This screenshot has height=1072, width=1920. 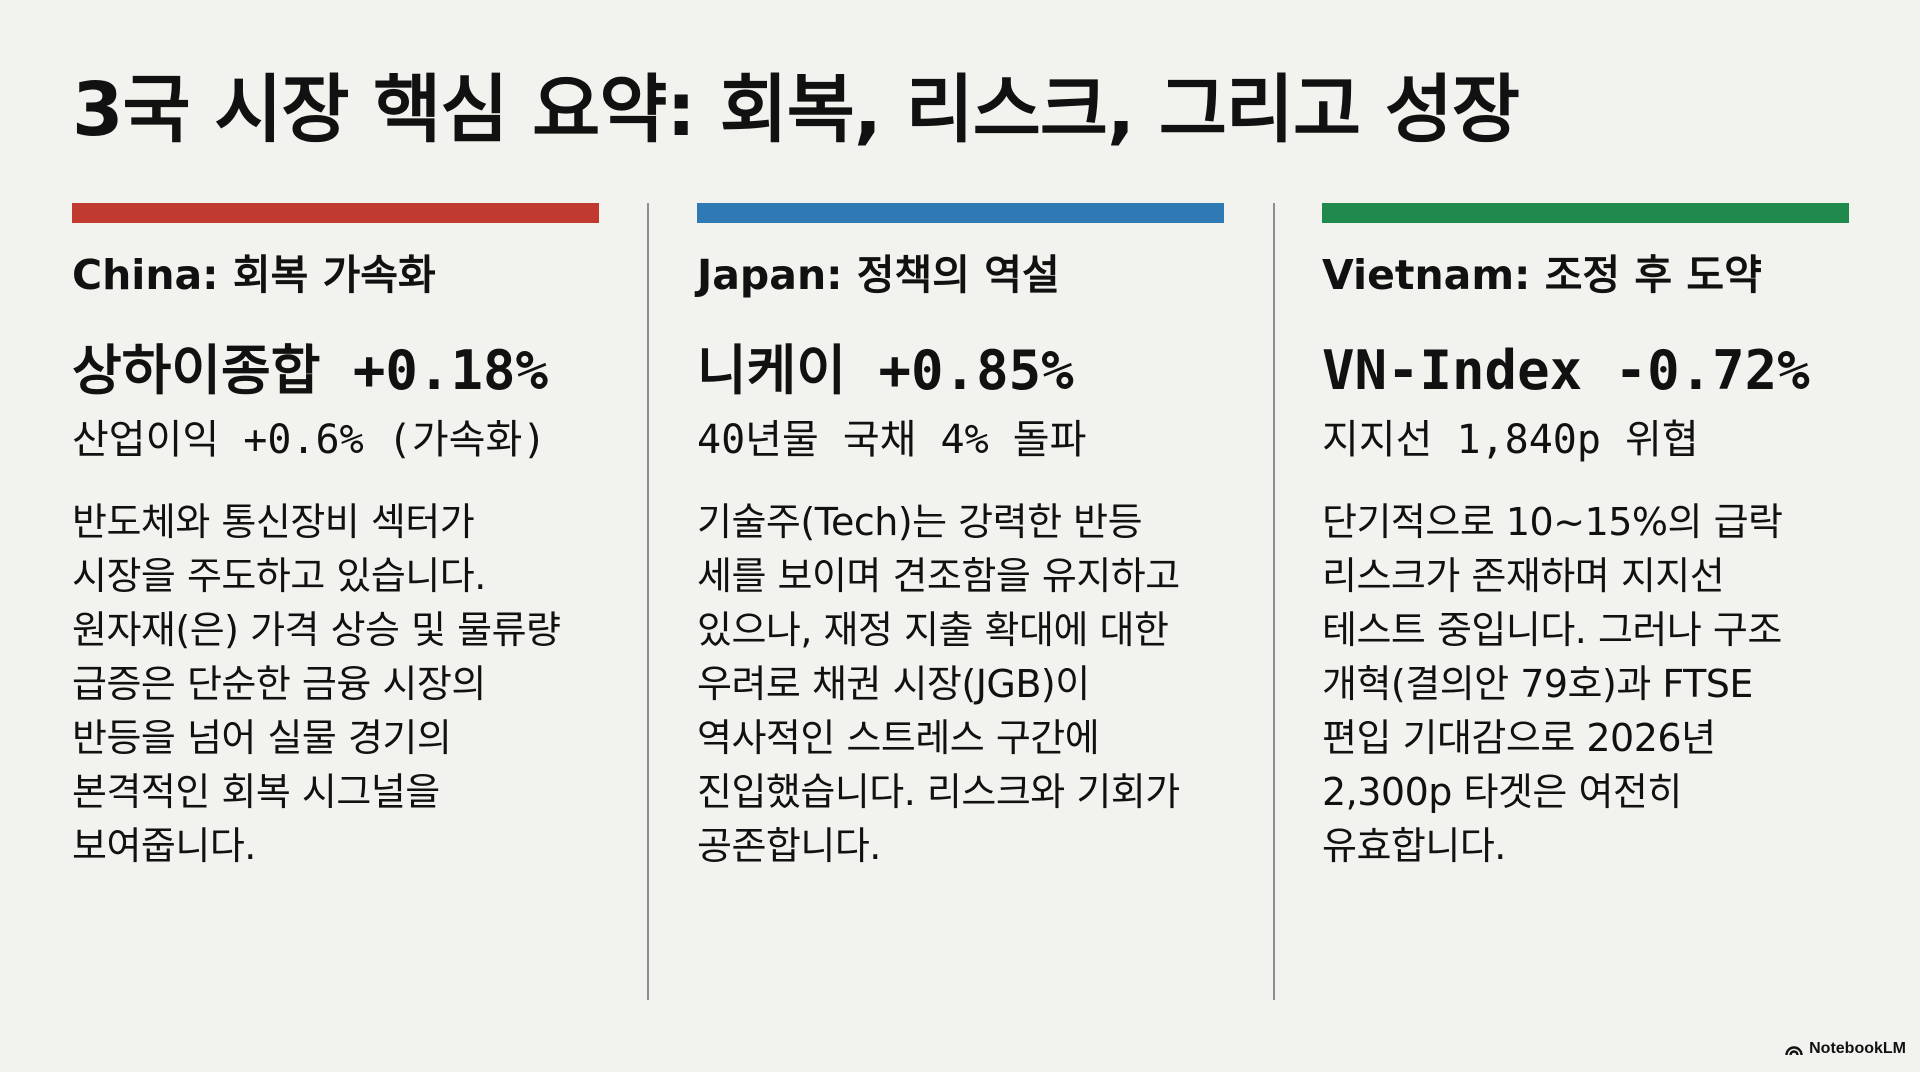 What do you see at coordinates (1552, 630) in the screenshot?
I see `body-line: 테스트 중입니다. 그러나 구조` at bounding box center [1552, 630].